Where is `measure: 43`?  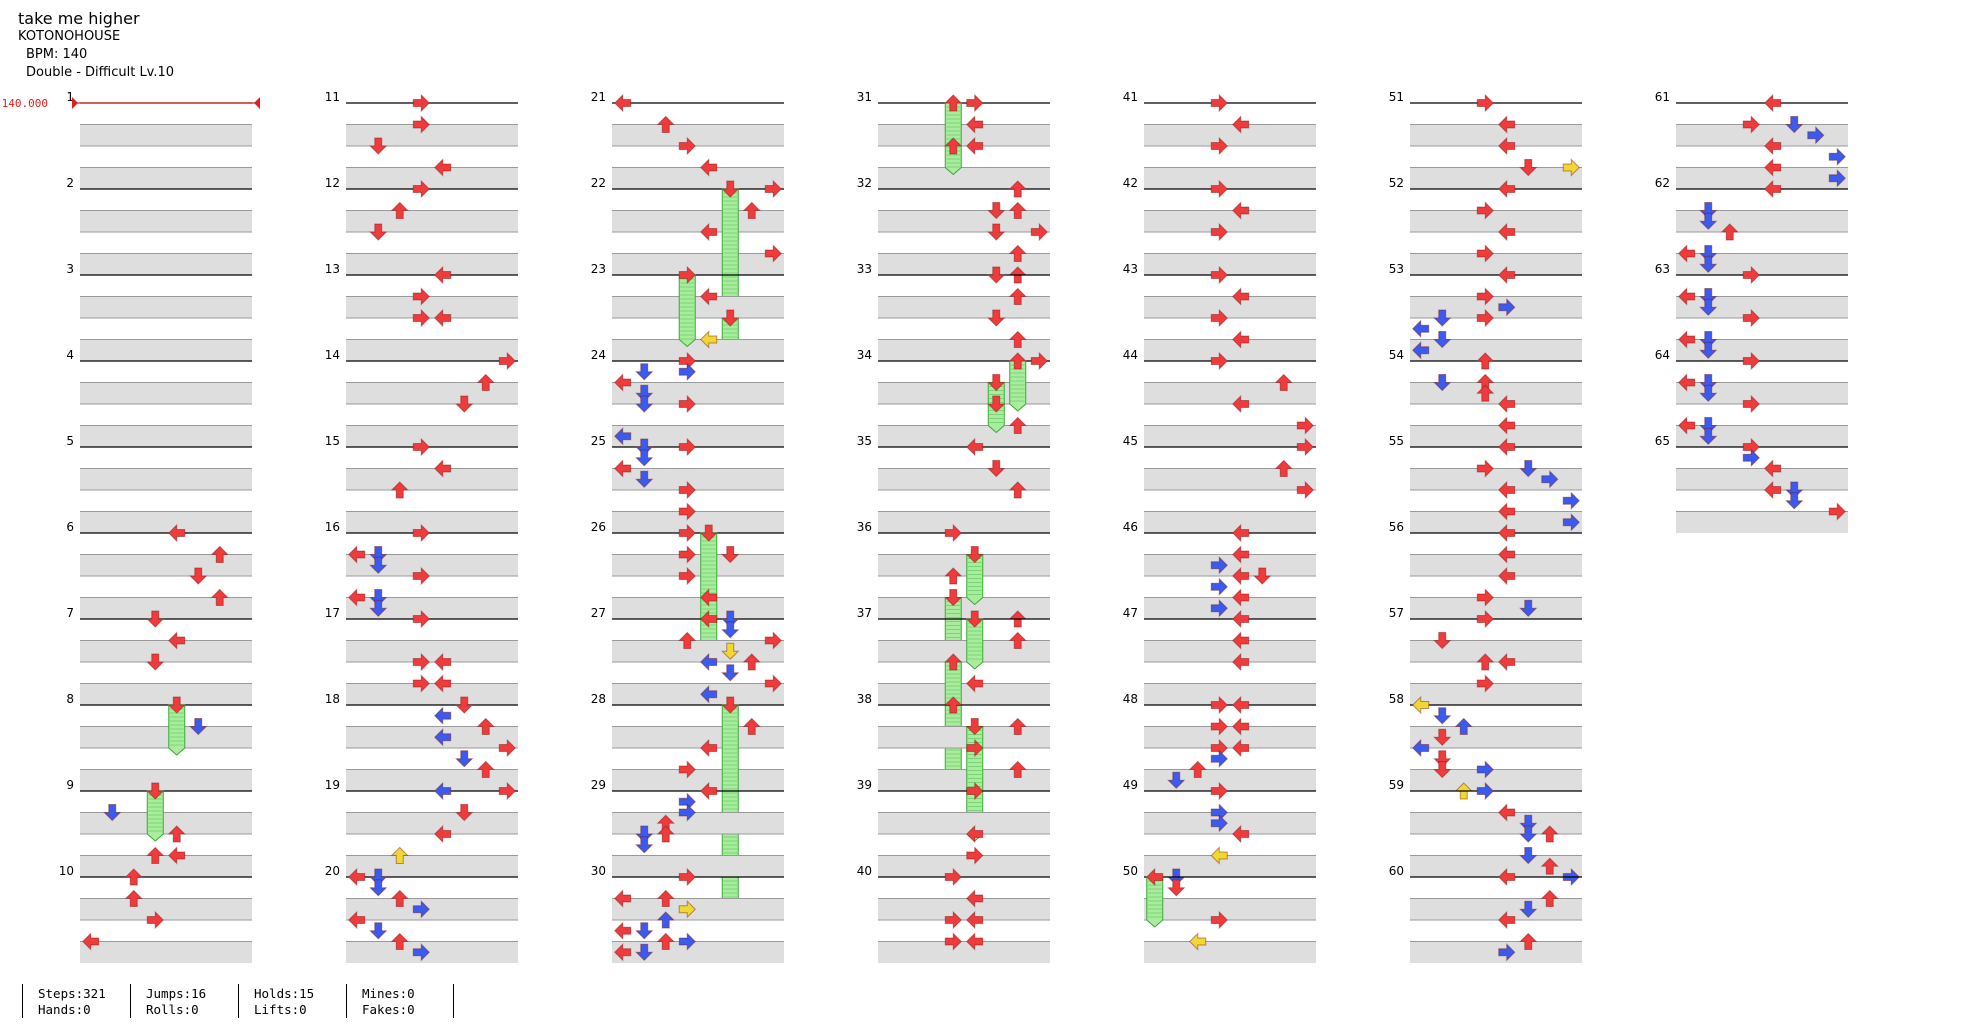 measure: 43 is located at coordinates (1219, 311).